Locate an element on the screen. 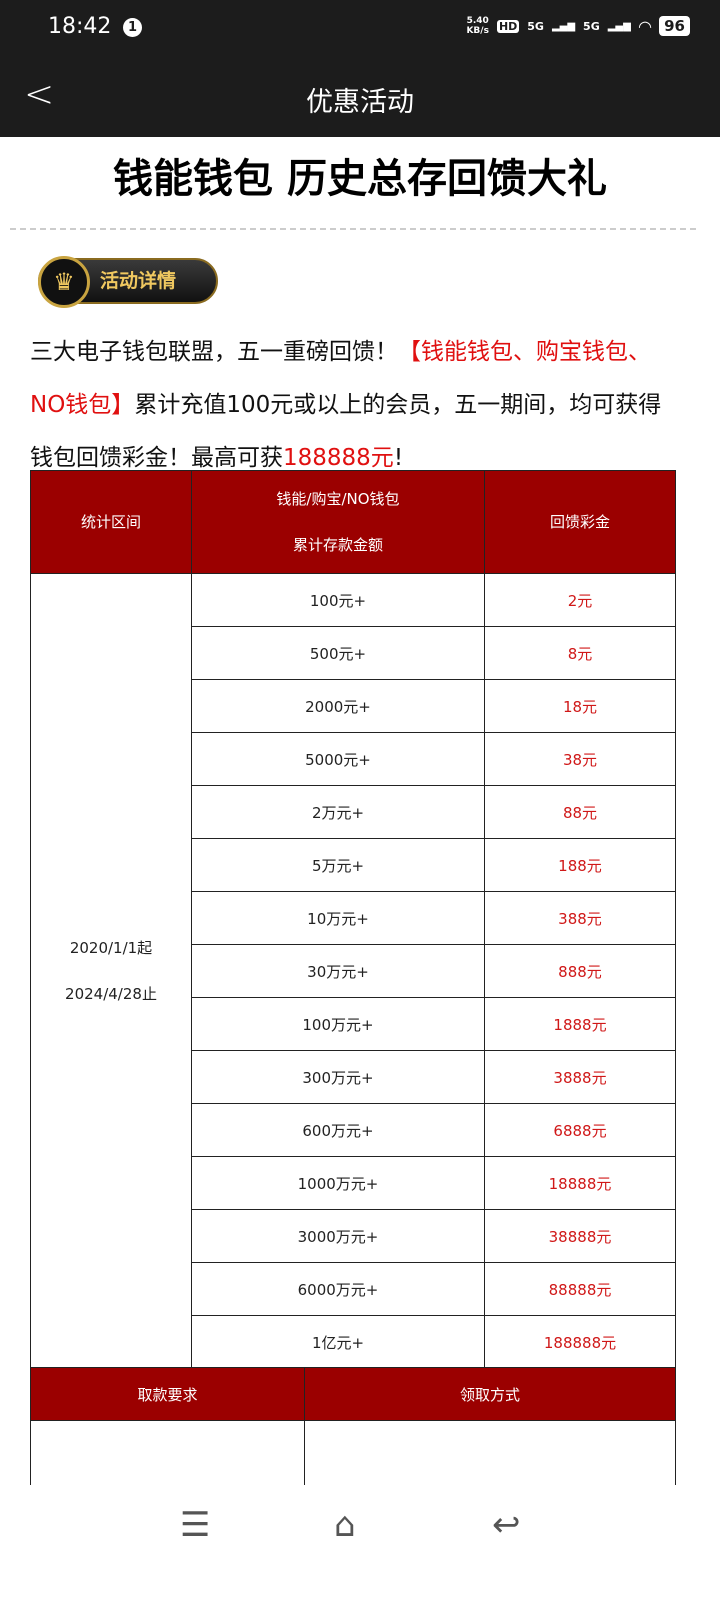 The width and height of the screenshot is (720, 1600). net-speed: 5.40 KB/s is located at coordinates (477, 26).